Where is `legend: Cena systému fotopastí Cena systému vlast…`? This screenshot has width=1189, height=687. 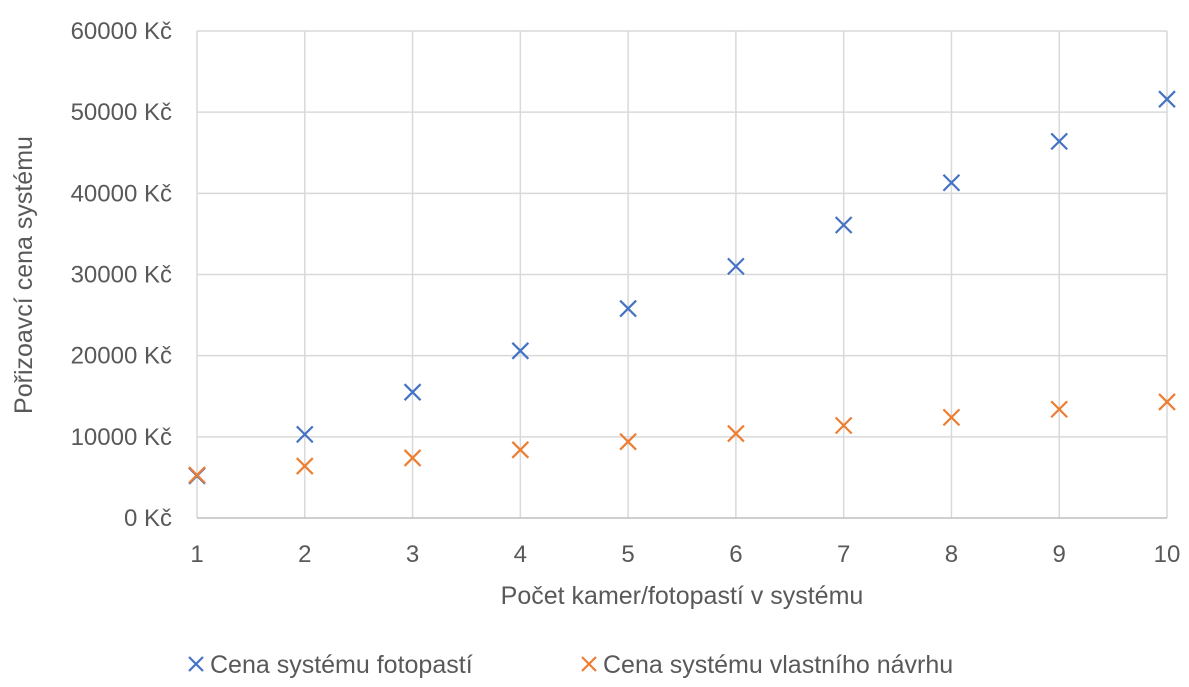 legend: Cena systému fotopastí Cena systému vlast… is located at coordinates (570, 665).